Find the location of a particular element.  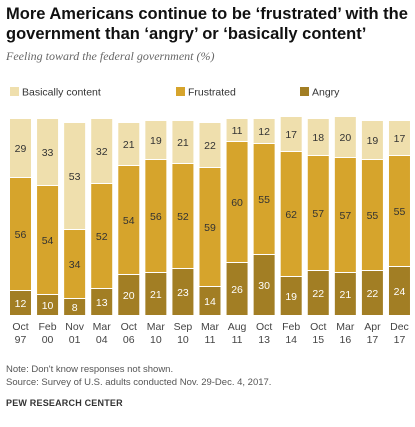

value-label-frustrated: 62 is located at coordinates (291, 215).